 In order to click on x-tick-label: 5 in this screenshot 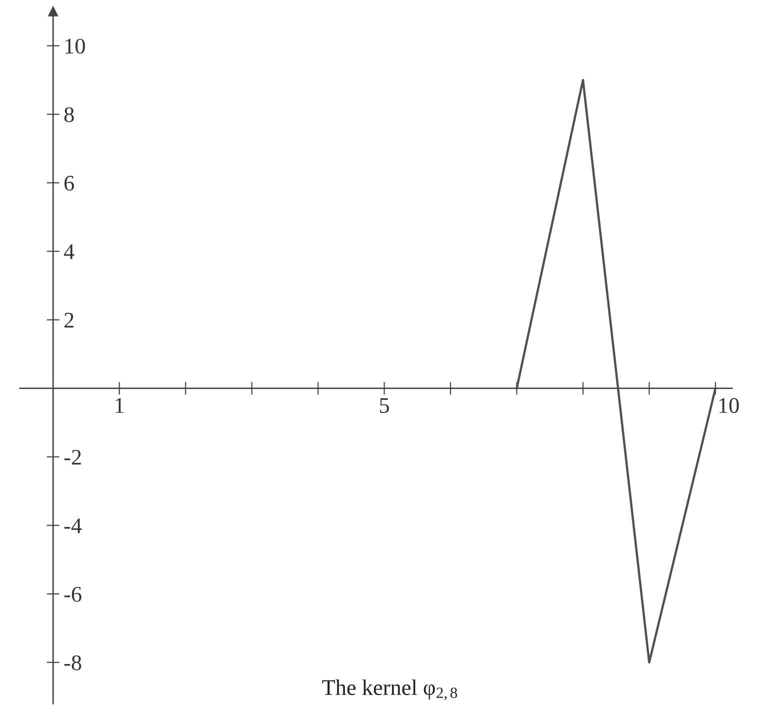, I will do `click(384, 405)`.